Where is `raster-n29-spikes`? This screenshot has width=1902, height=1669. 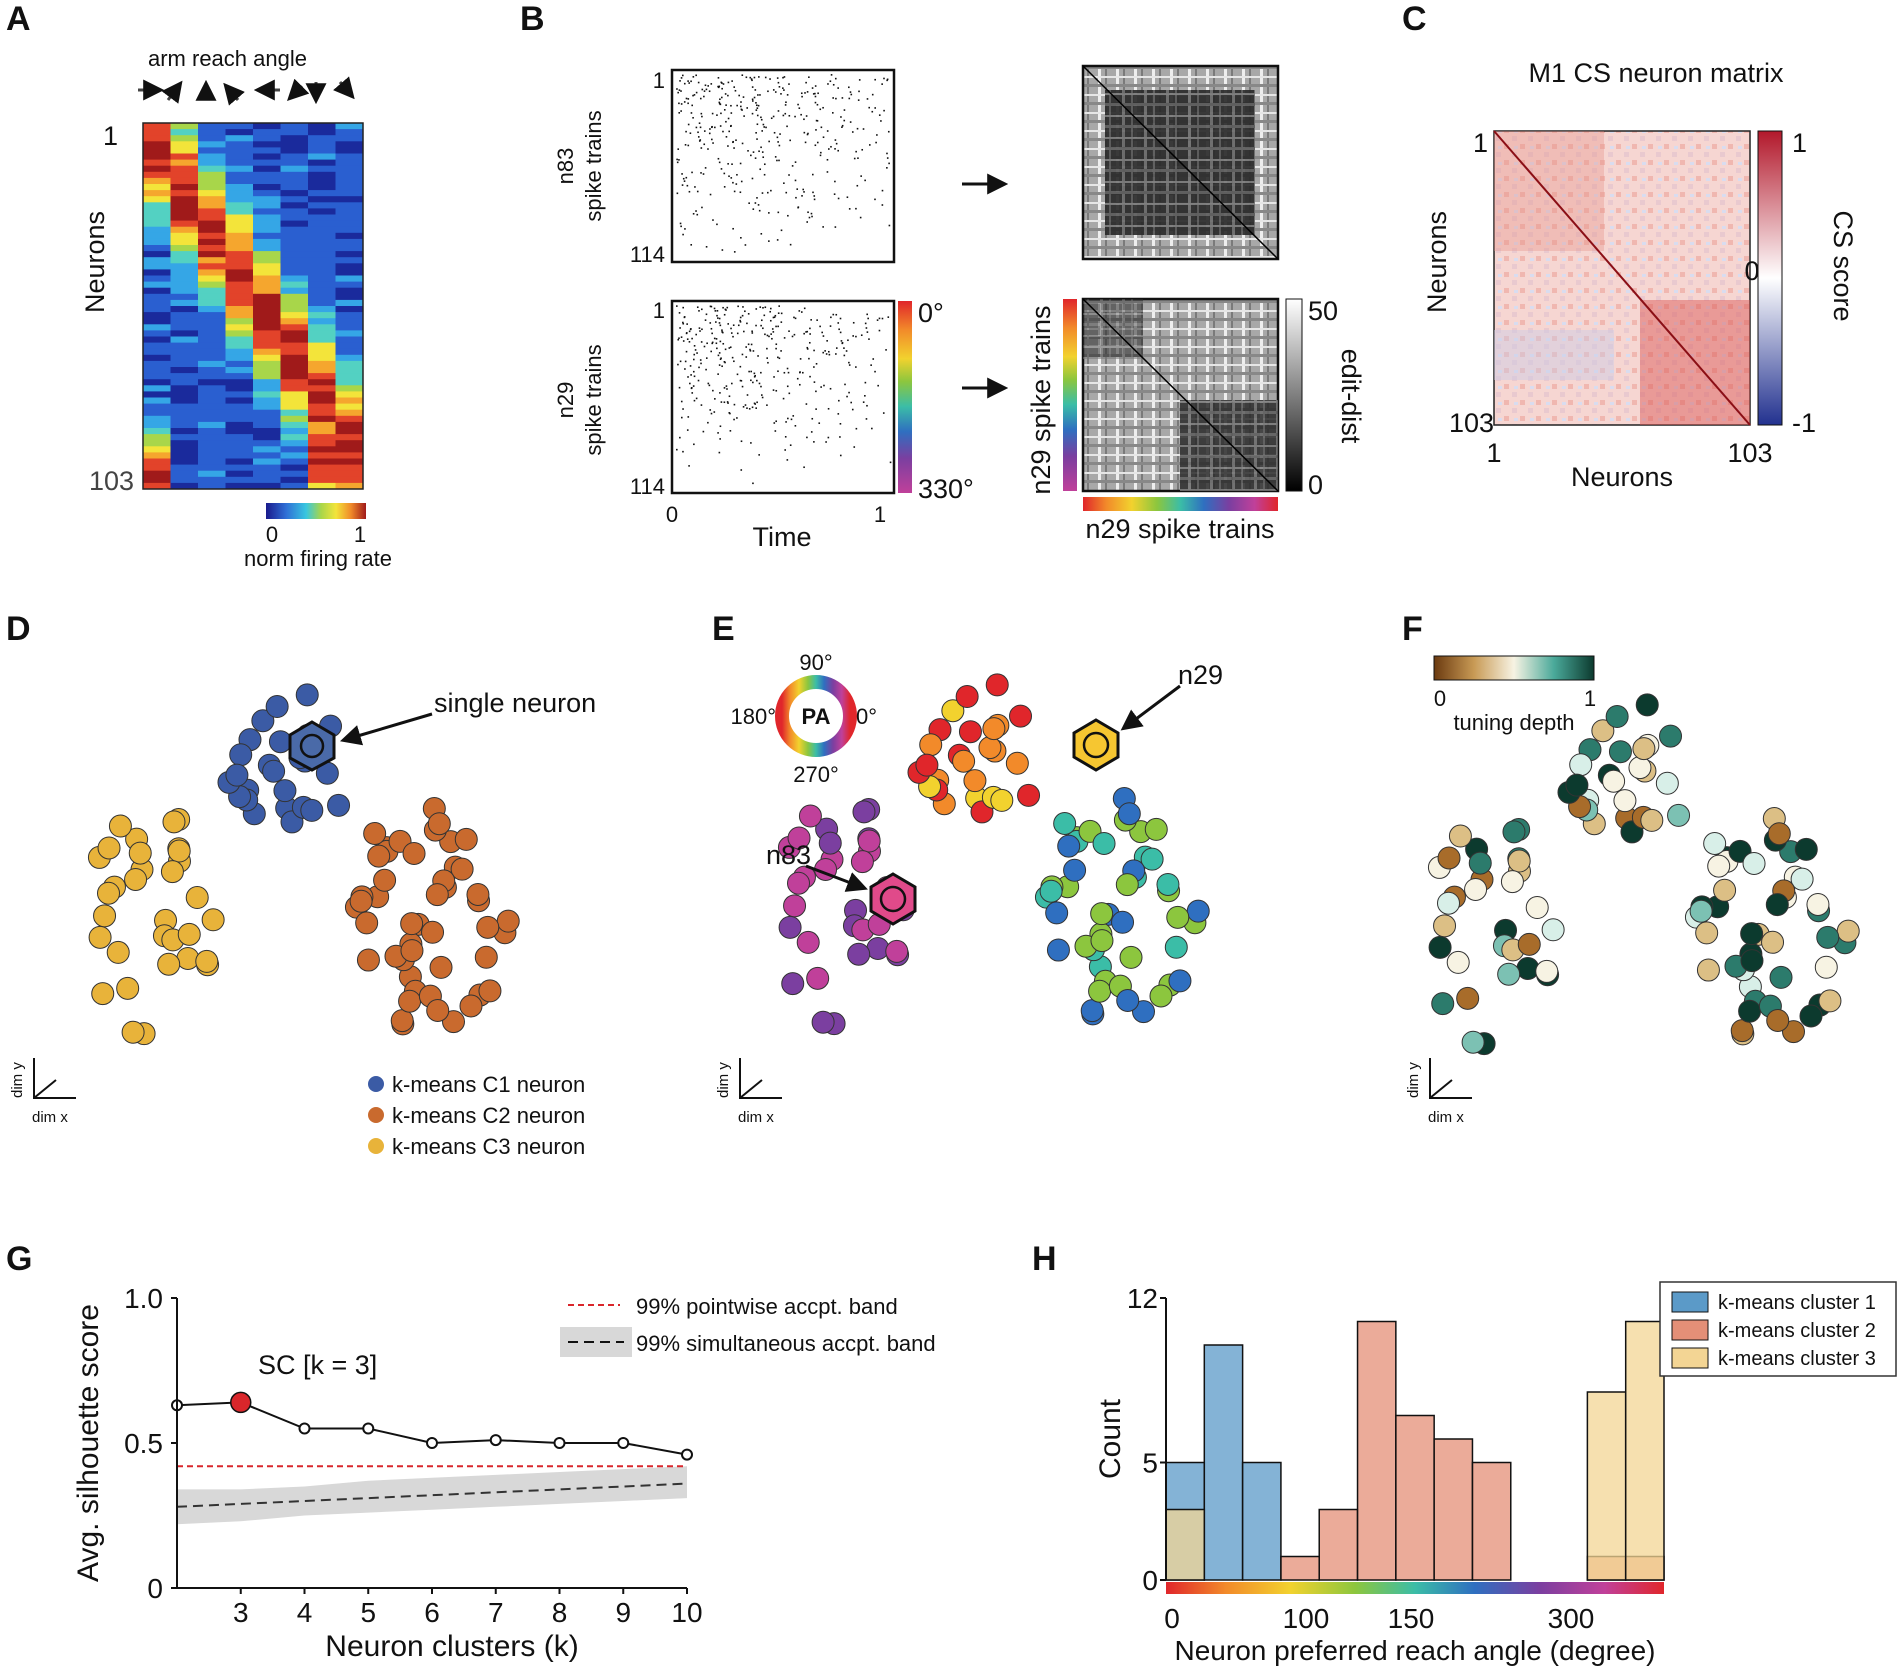 raster-n29-spikes is located at coordinates (784, 395).